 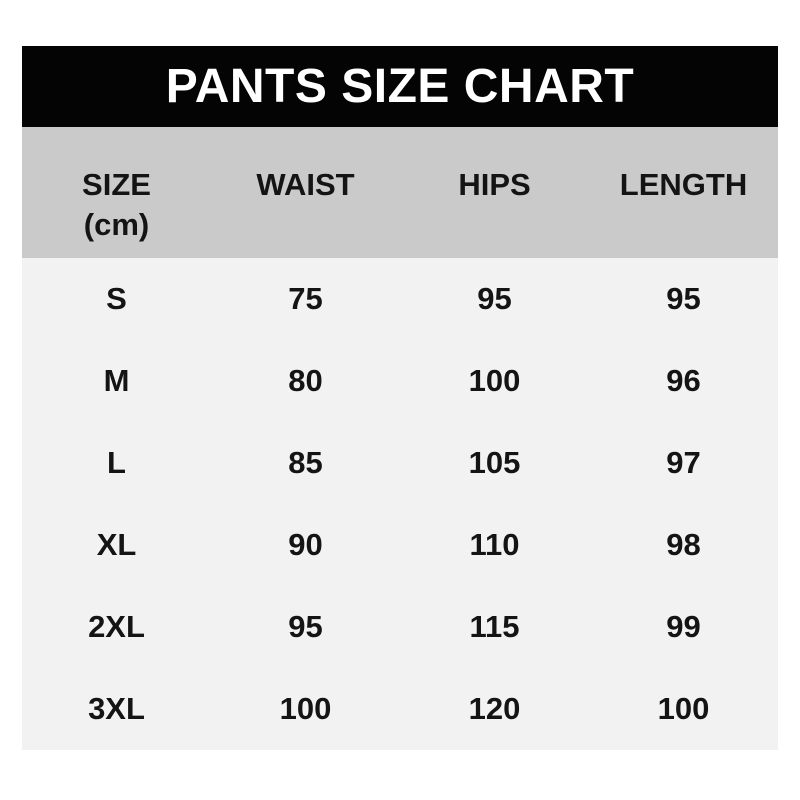 I want to click on value-cell: 80, so click(x=305, y=380).